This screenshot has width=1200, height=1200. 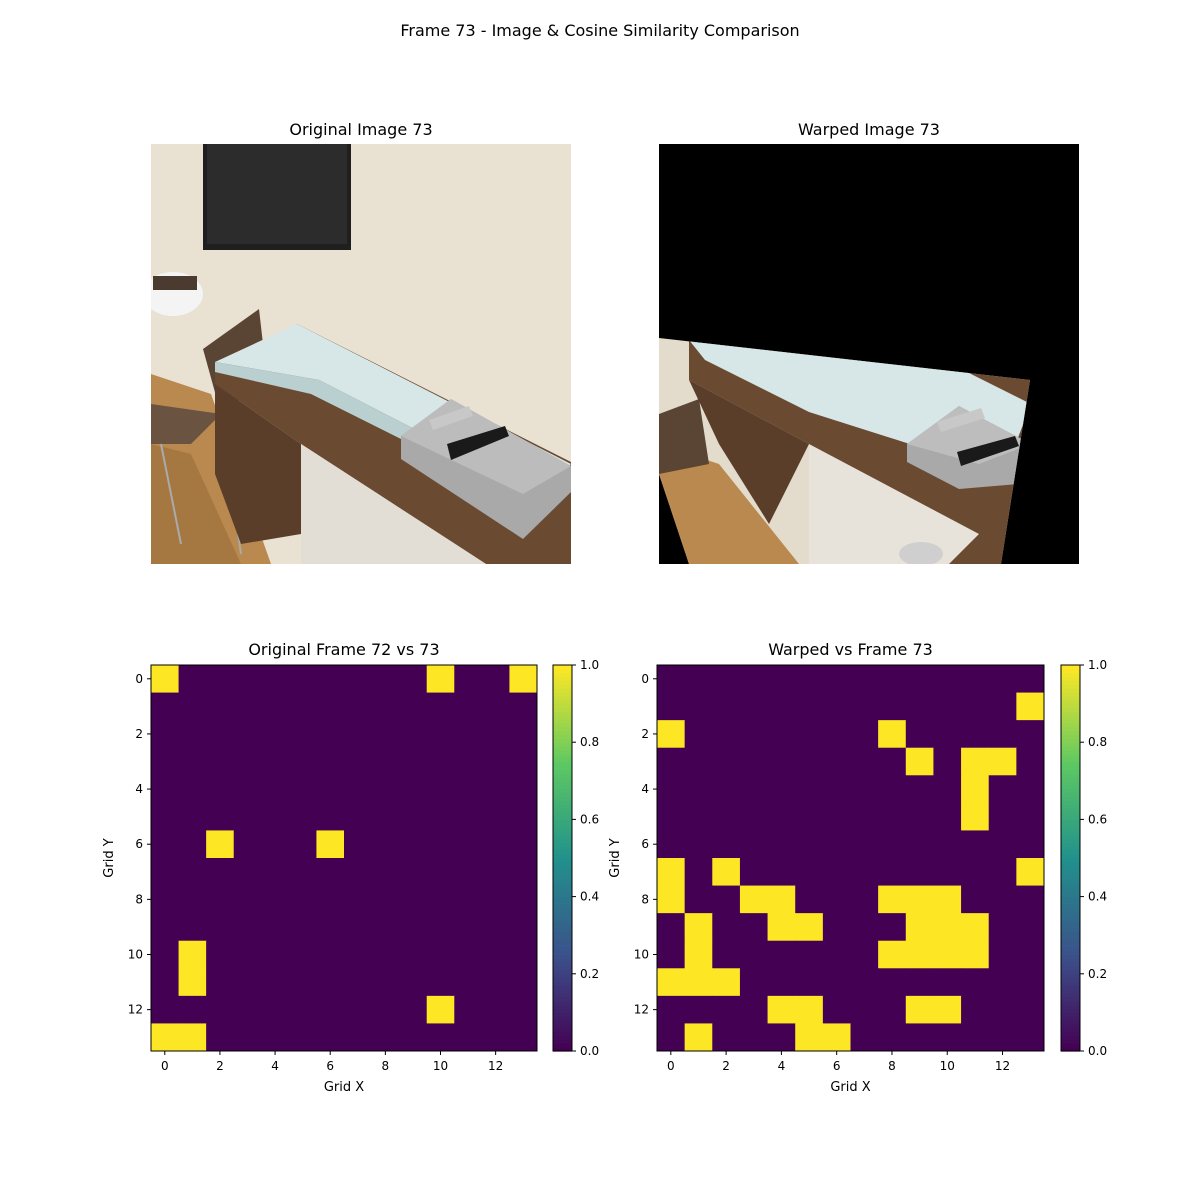 What do you see at coordinates (139, 844) in the screenshot?
I see `y-tick-label: 6` at bounding box center [139, 844].